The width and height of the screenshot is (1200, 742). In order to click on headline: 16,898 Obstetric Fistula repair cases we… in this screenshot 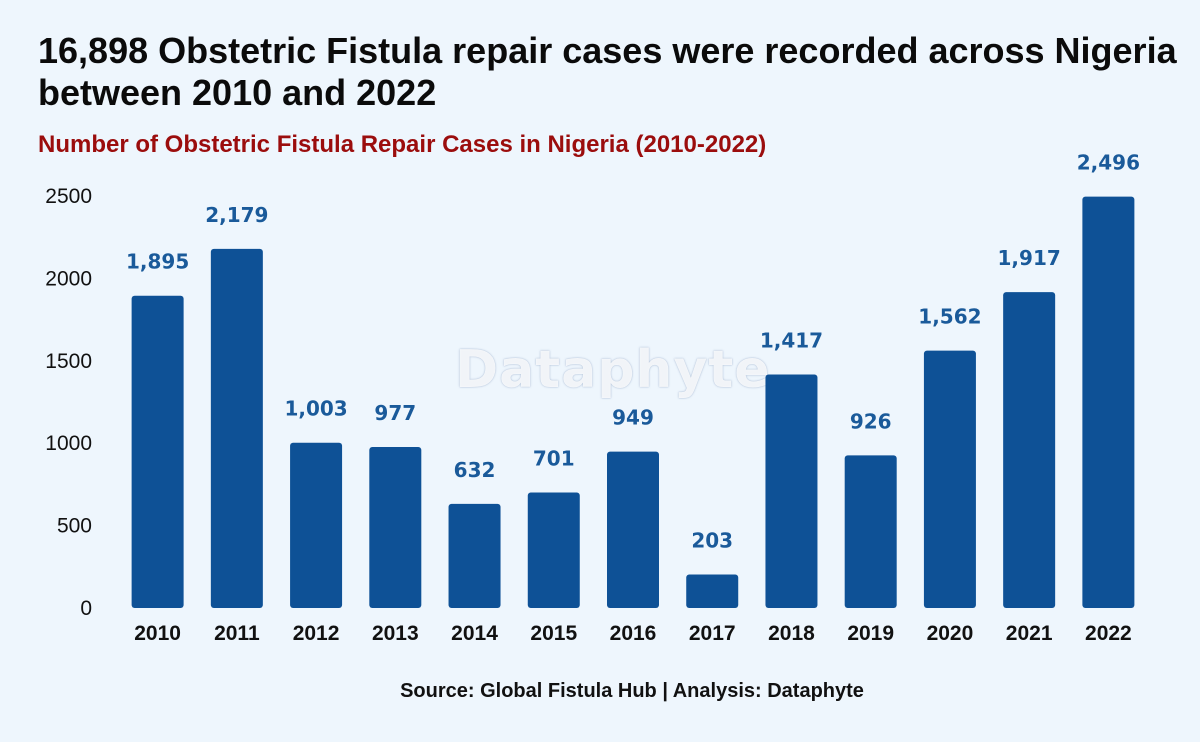, I will do `click(607, 71)`.